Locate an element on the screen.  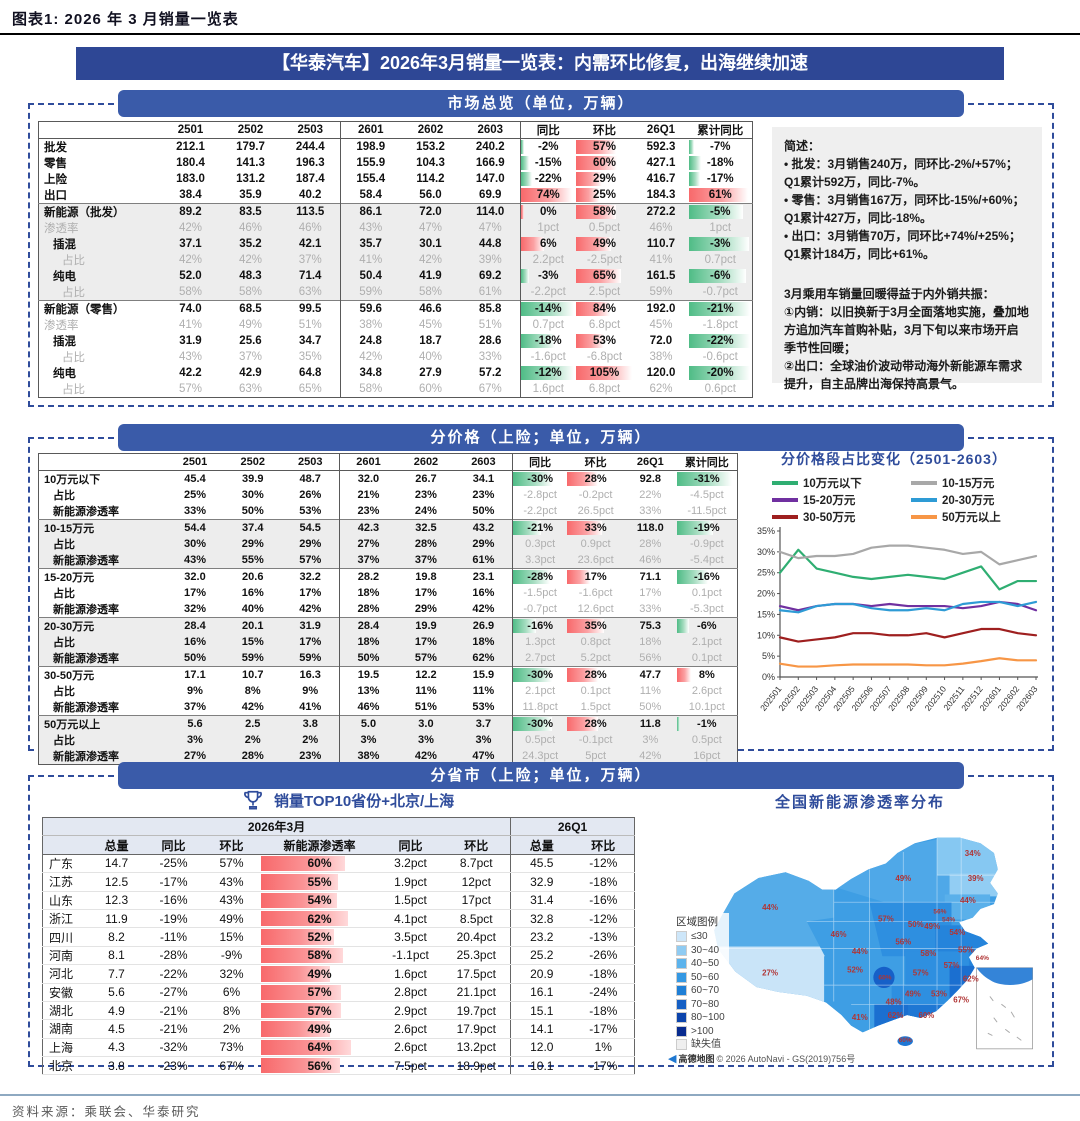
stat-cell: -2.8pct is located at coordinates (540, 495).